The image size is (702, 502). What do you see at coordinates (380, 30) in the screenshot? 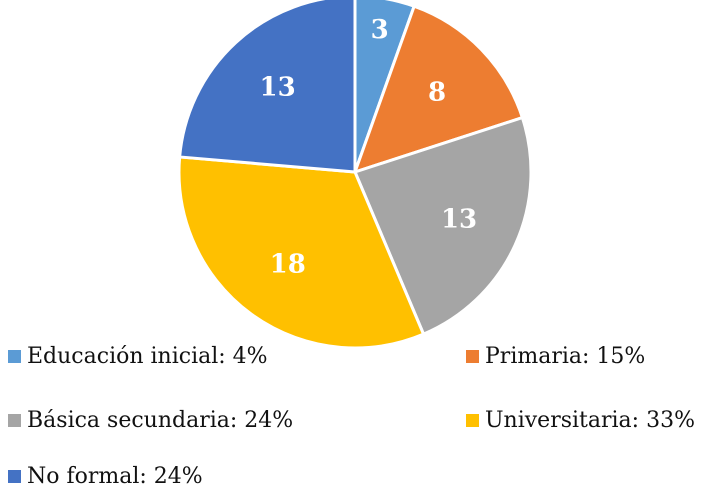
I see `data-label-0: 3` at bounding box center [380, 30].